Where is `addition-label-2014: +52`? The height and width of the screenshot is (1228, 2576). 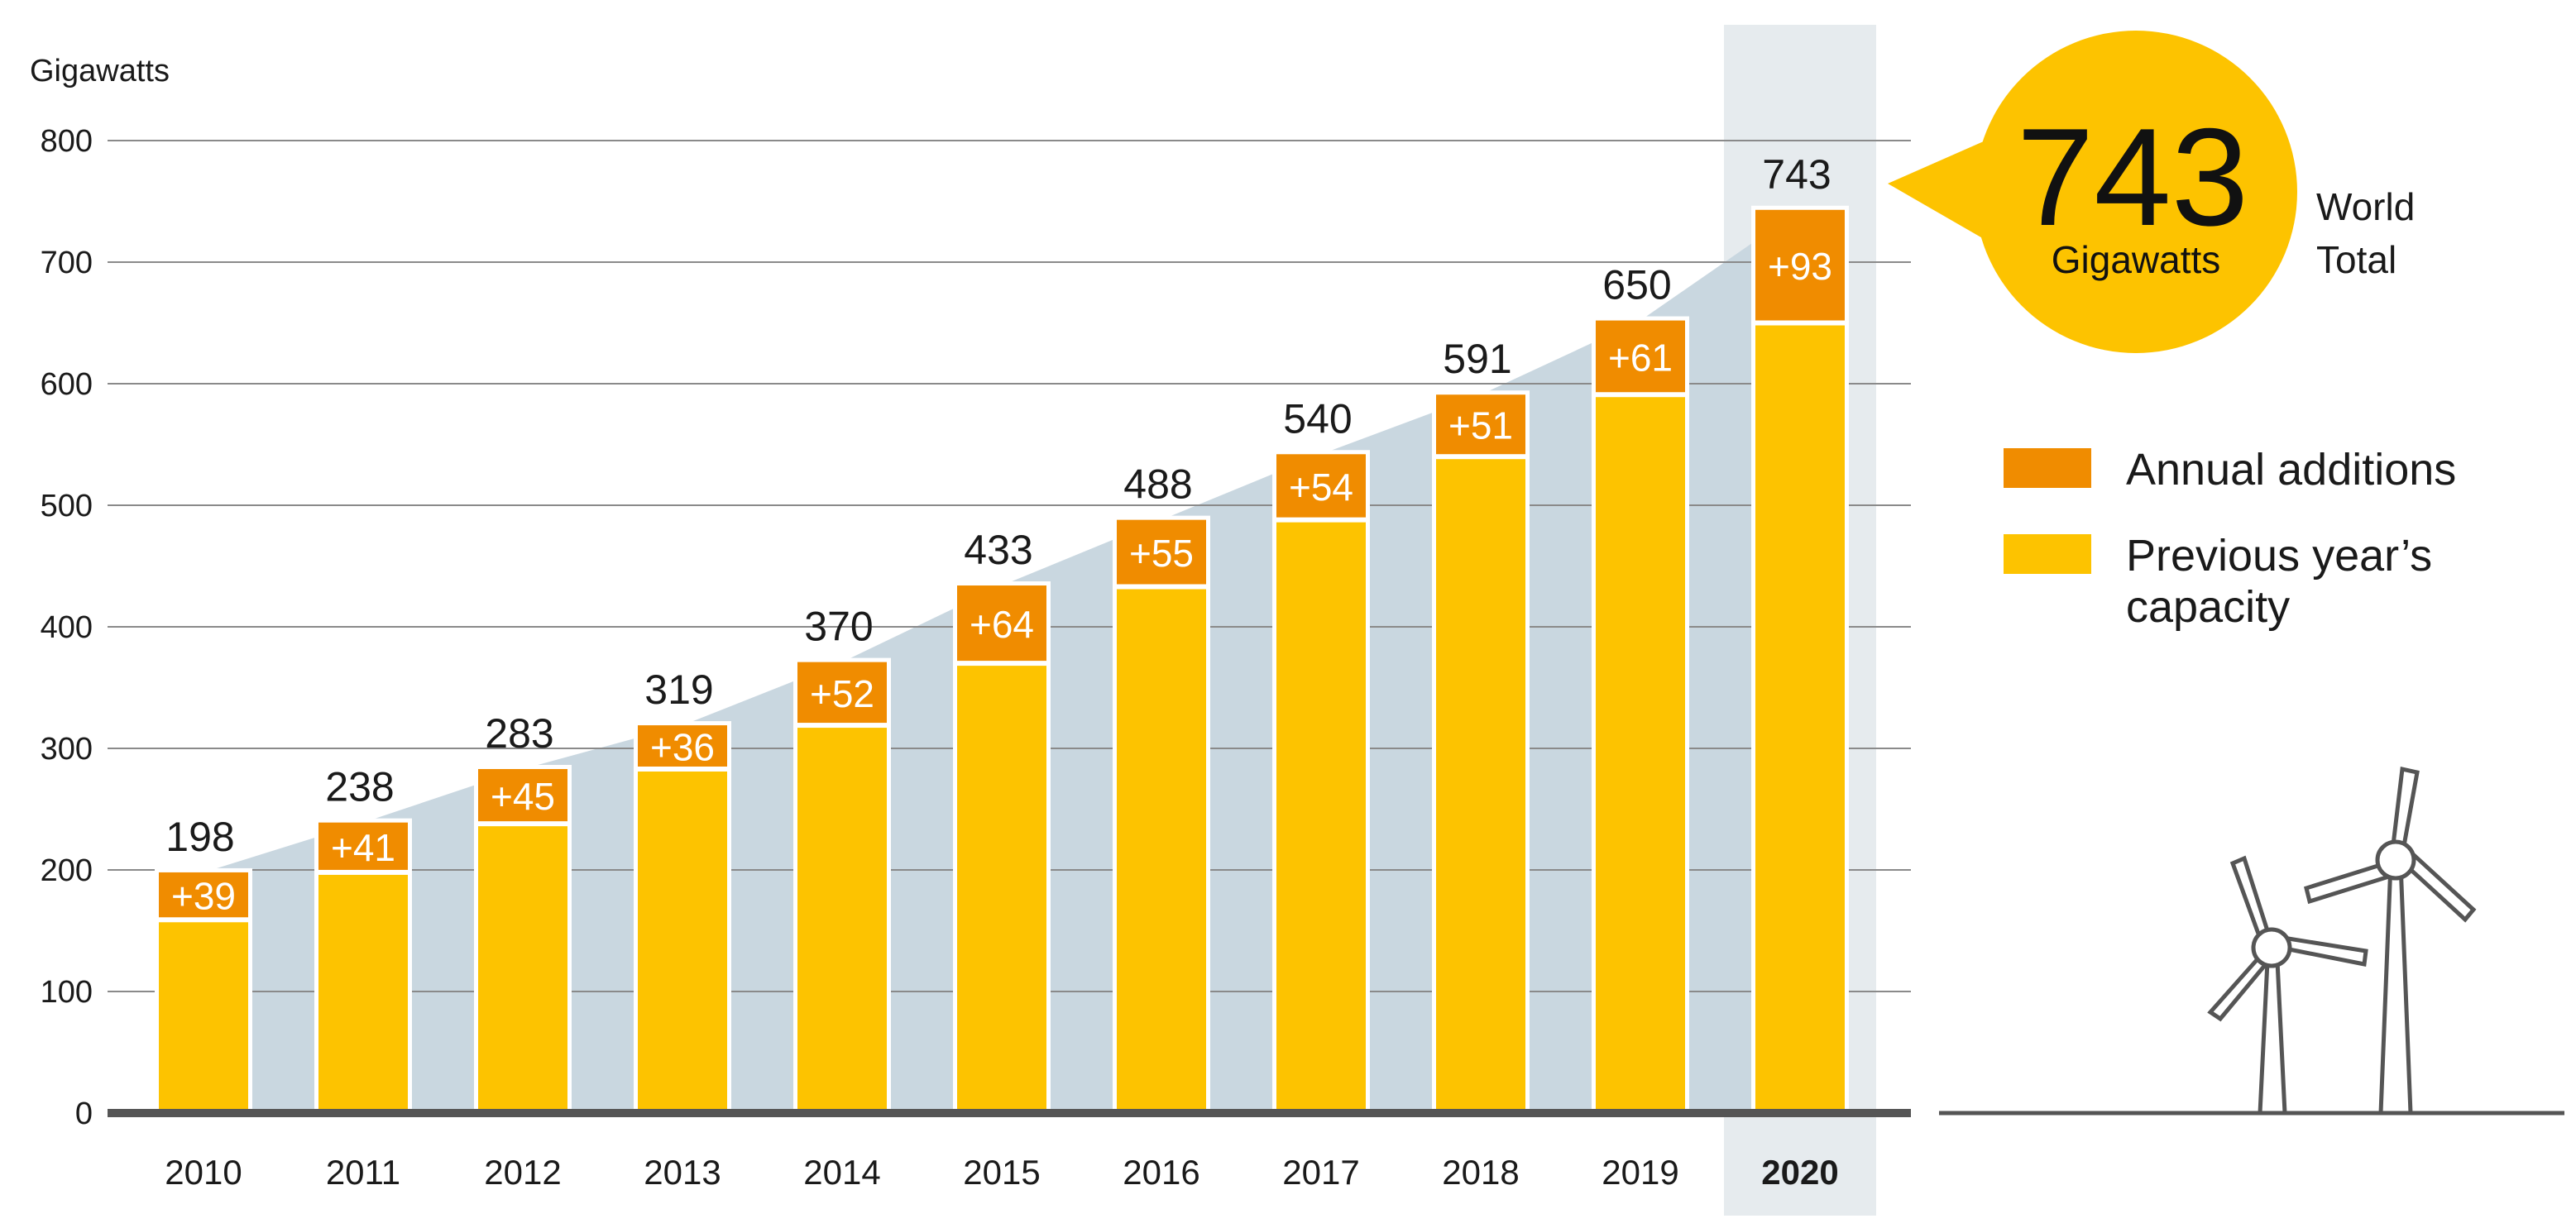 addition-label-2014: +52 is located at coordinates (842, 693).